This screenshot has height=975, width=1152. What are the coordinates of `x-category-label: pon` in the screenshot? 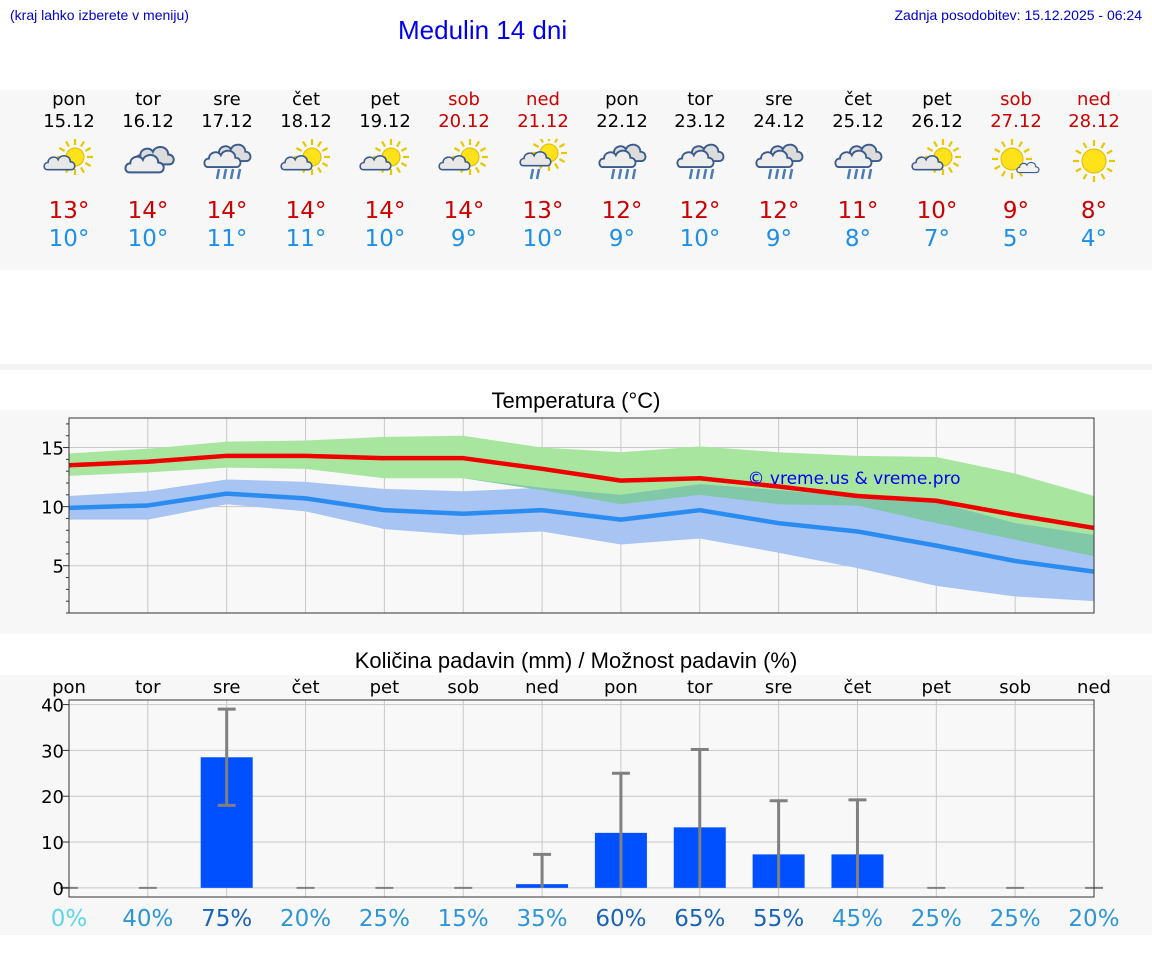 It's located at (69, 687).